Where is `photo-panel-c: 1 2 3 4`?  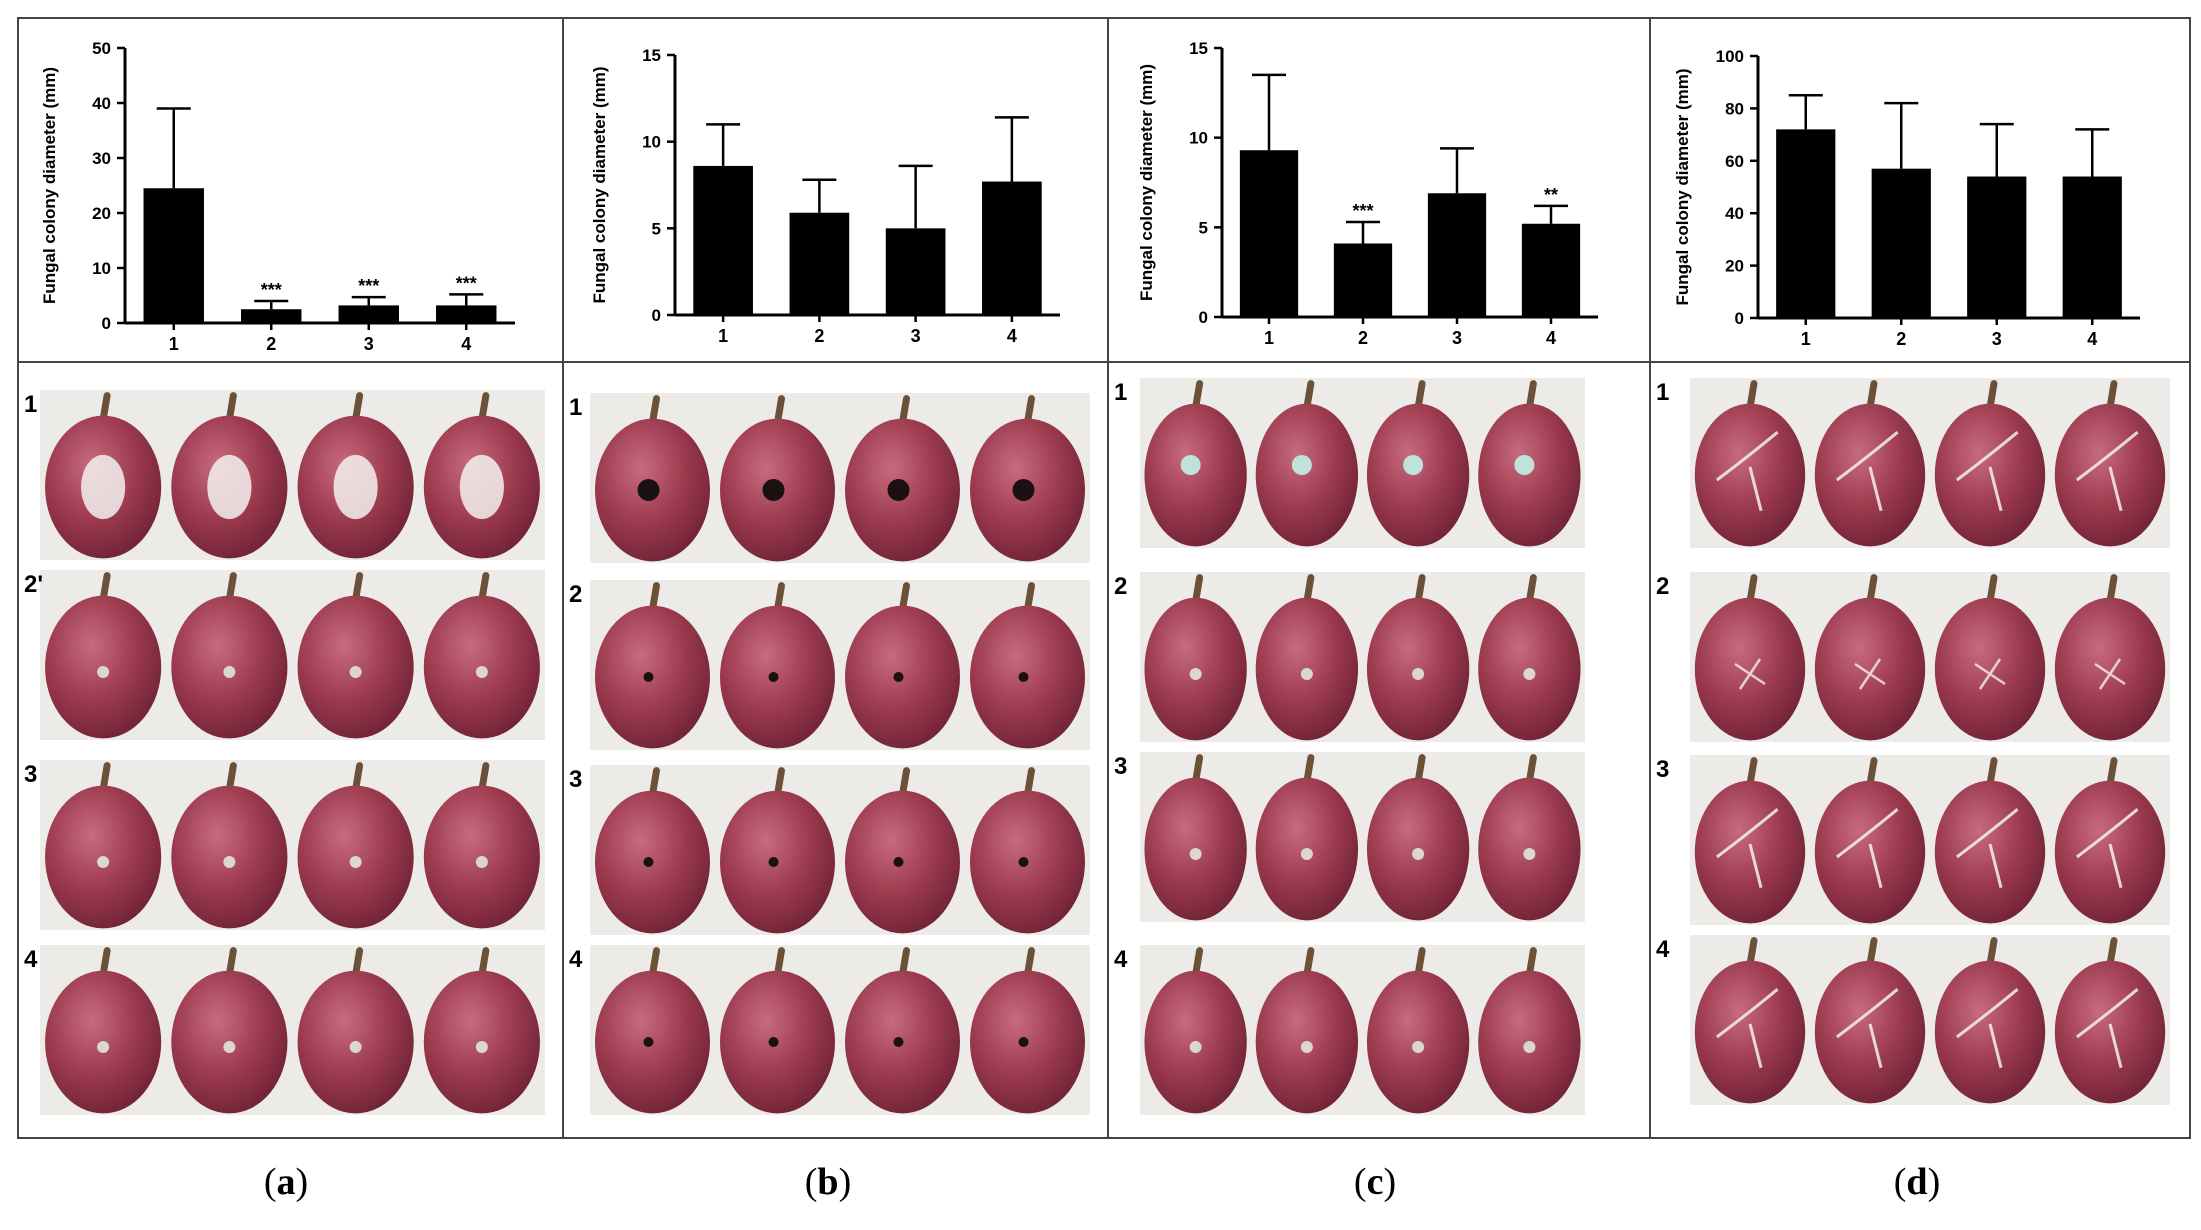 photo-panel-c: 1 2 3 4 is located at coordinates (1349, 746).